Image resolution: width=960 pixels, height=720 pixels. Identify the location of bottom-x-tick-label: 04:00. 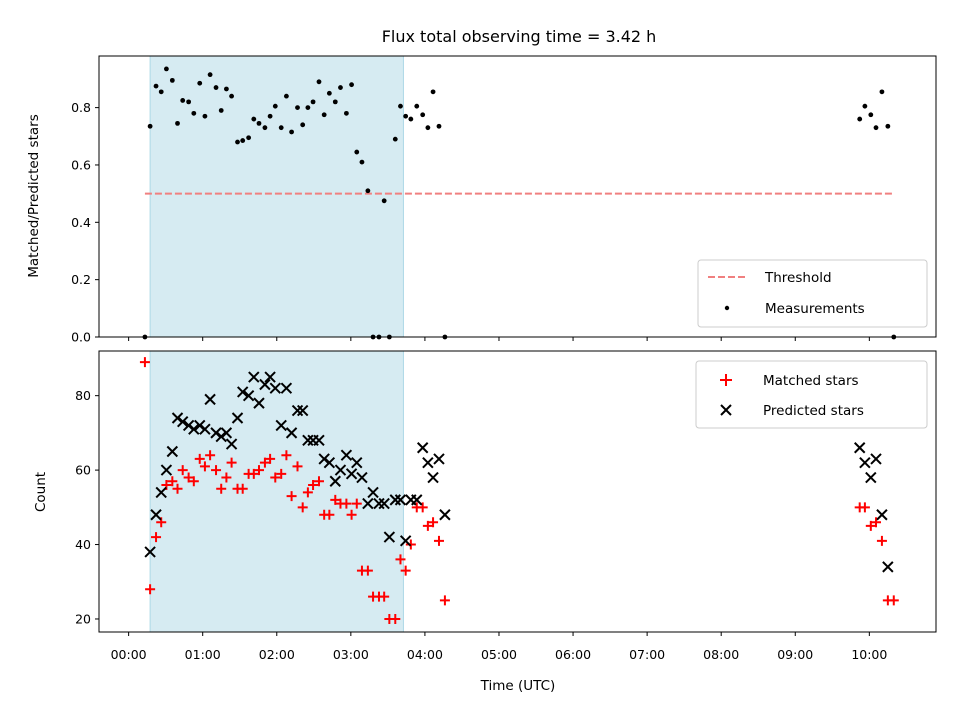
(425, 654).